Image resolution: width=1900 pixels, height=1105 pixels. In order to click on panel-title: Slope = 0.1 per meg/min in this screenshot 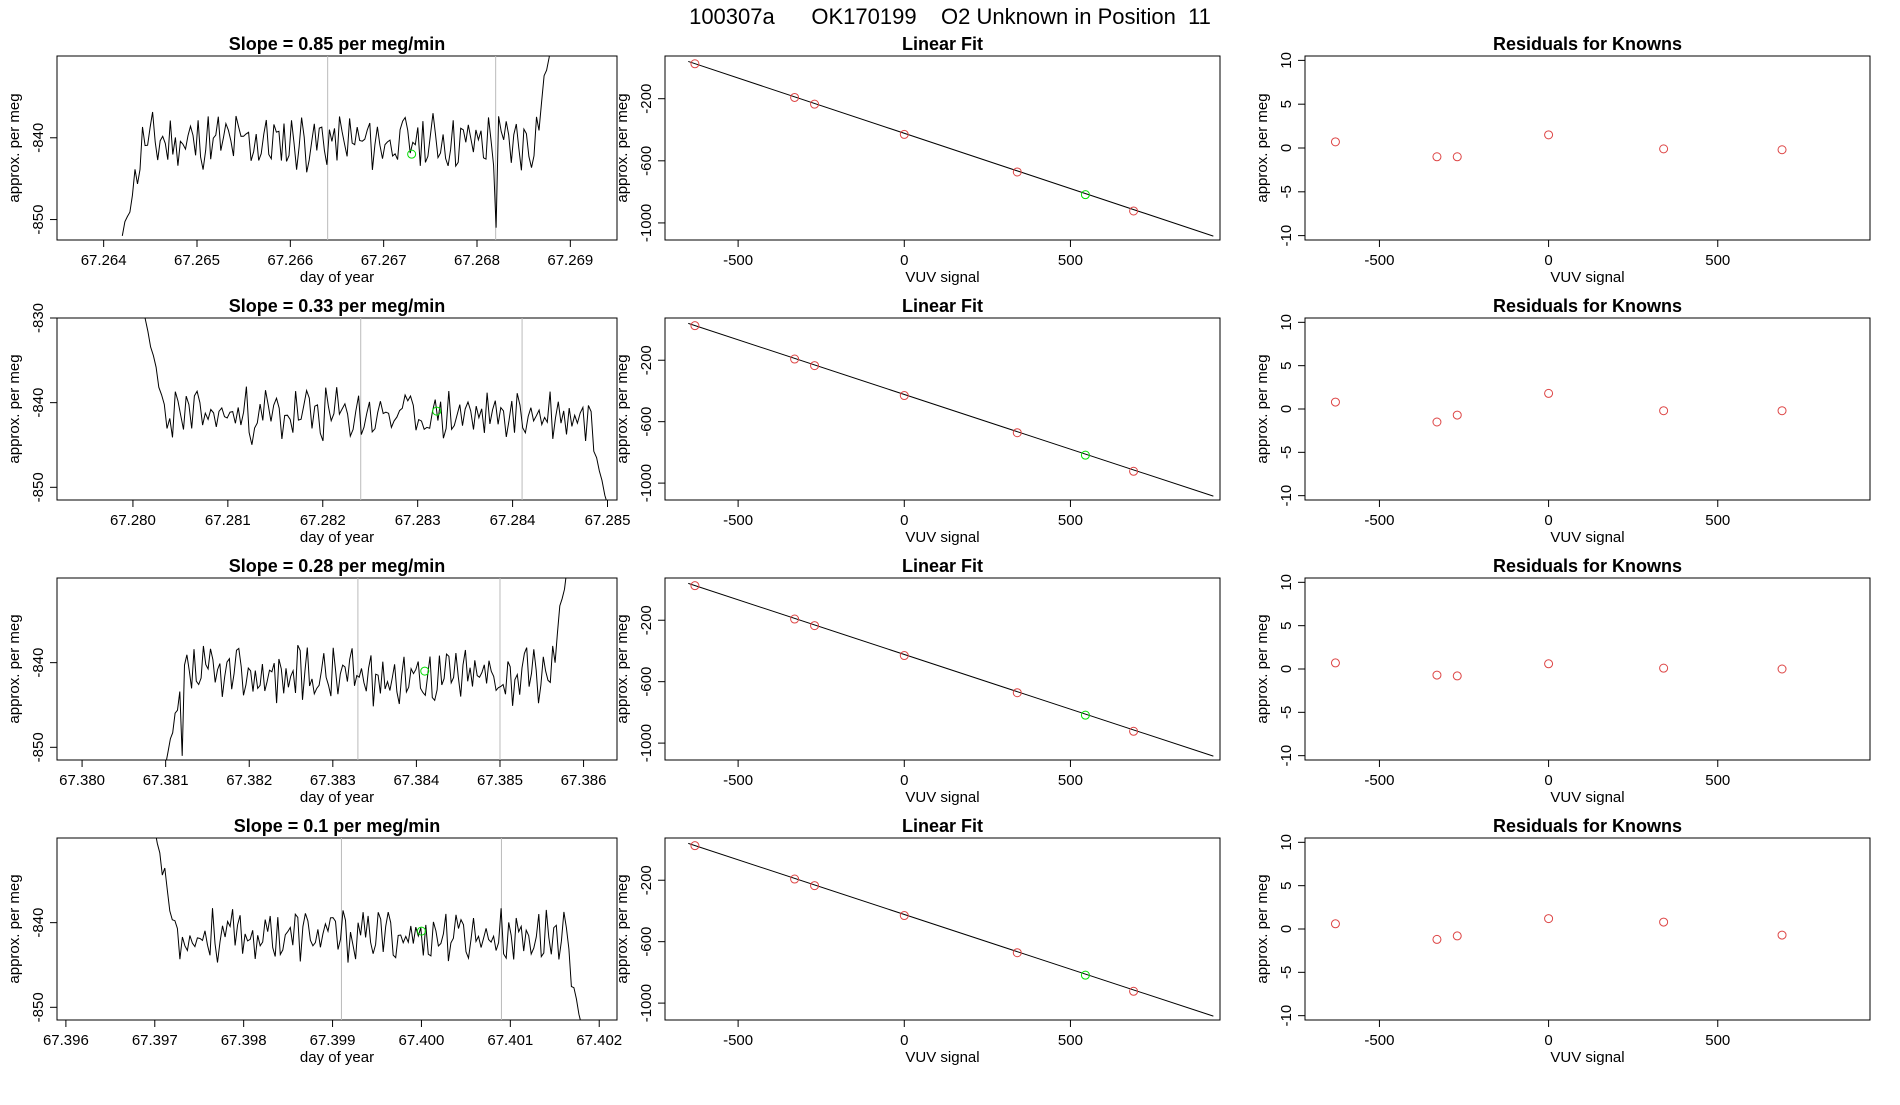, I will do `click(337, 826)`.